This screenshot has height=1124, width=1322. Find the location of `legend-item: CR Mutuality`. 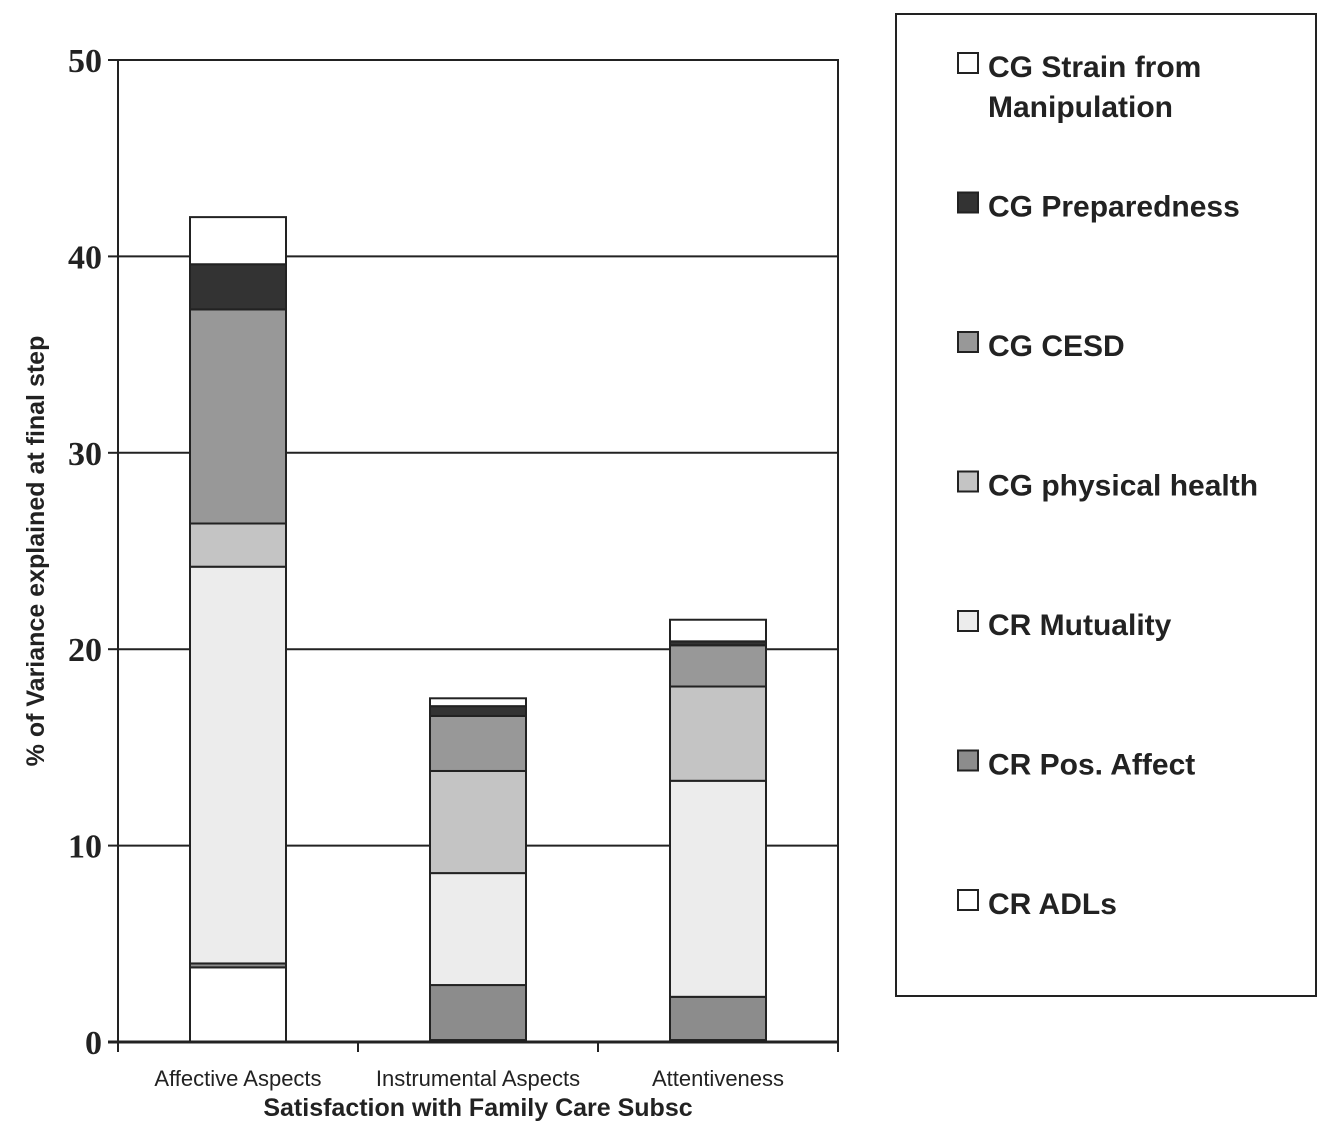

legend-item: CR Mutuality is located at coordinates (1064, 625).